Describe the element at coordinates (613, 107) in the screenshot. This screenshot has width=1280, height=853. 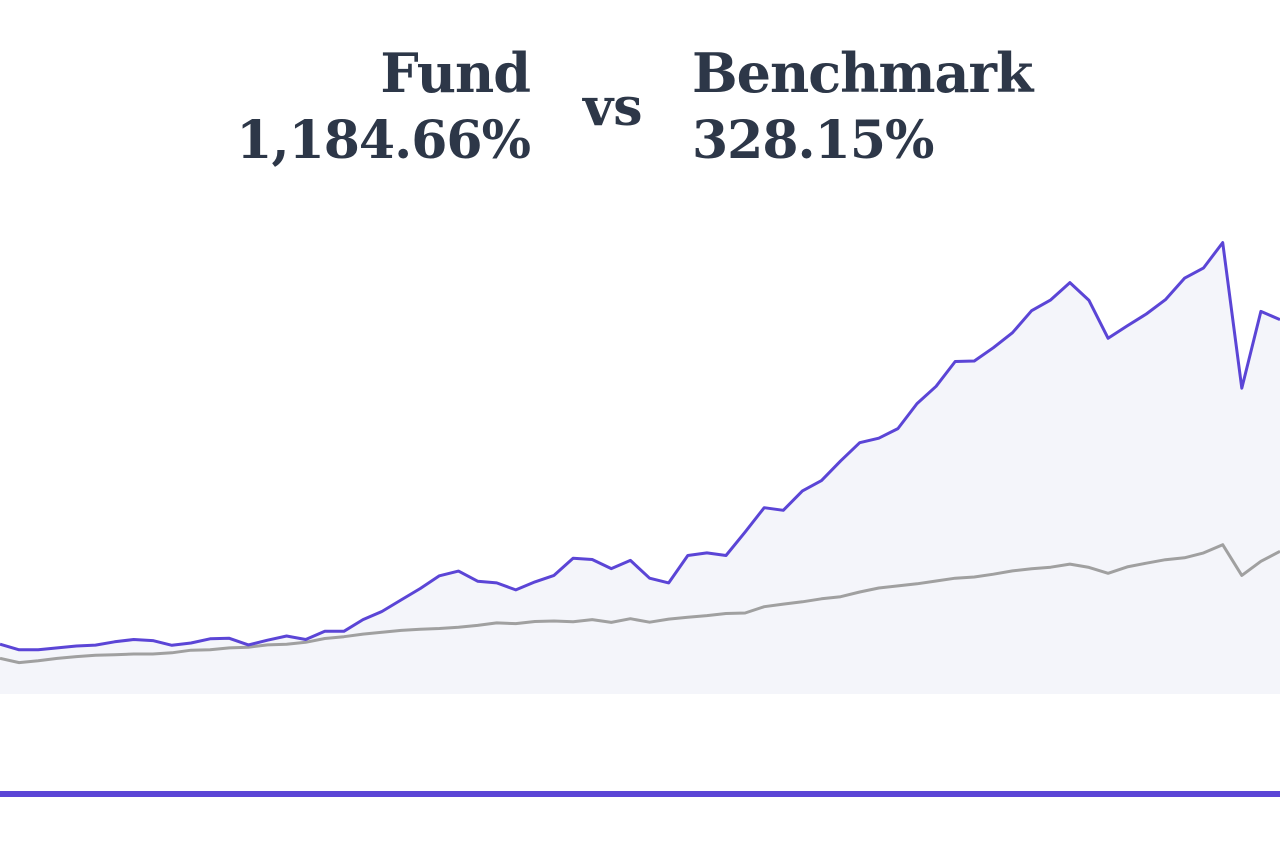
I see `vs-label: vs` at that location.